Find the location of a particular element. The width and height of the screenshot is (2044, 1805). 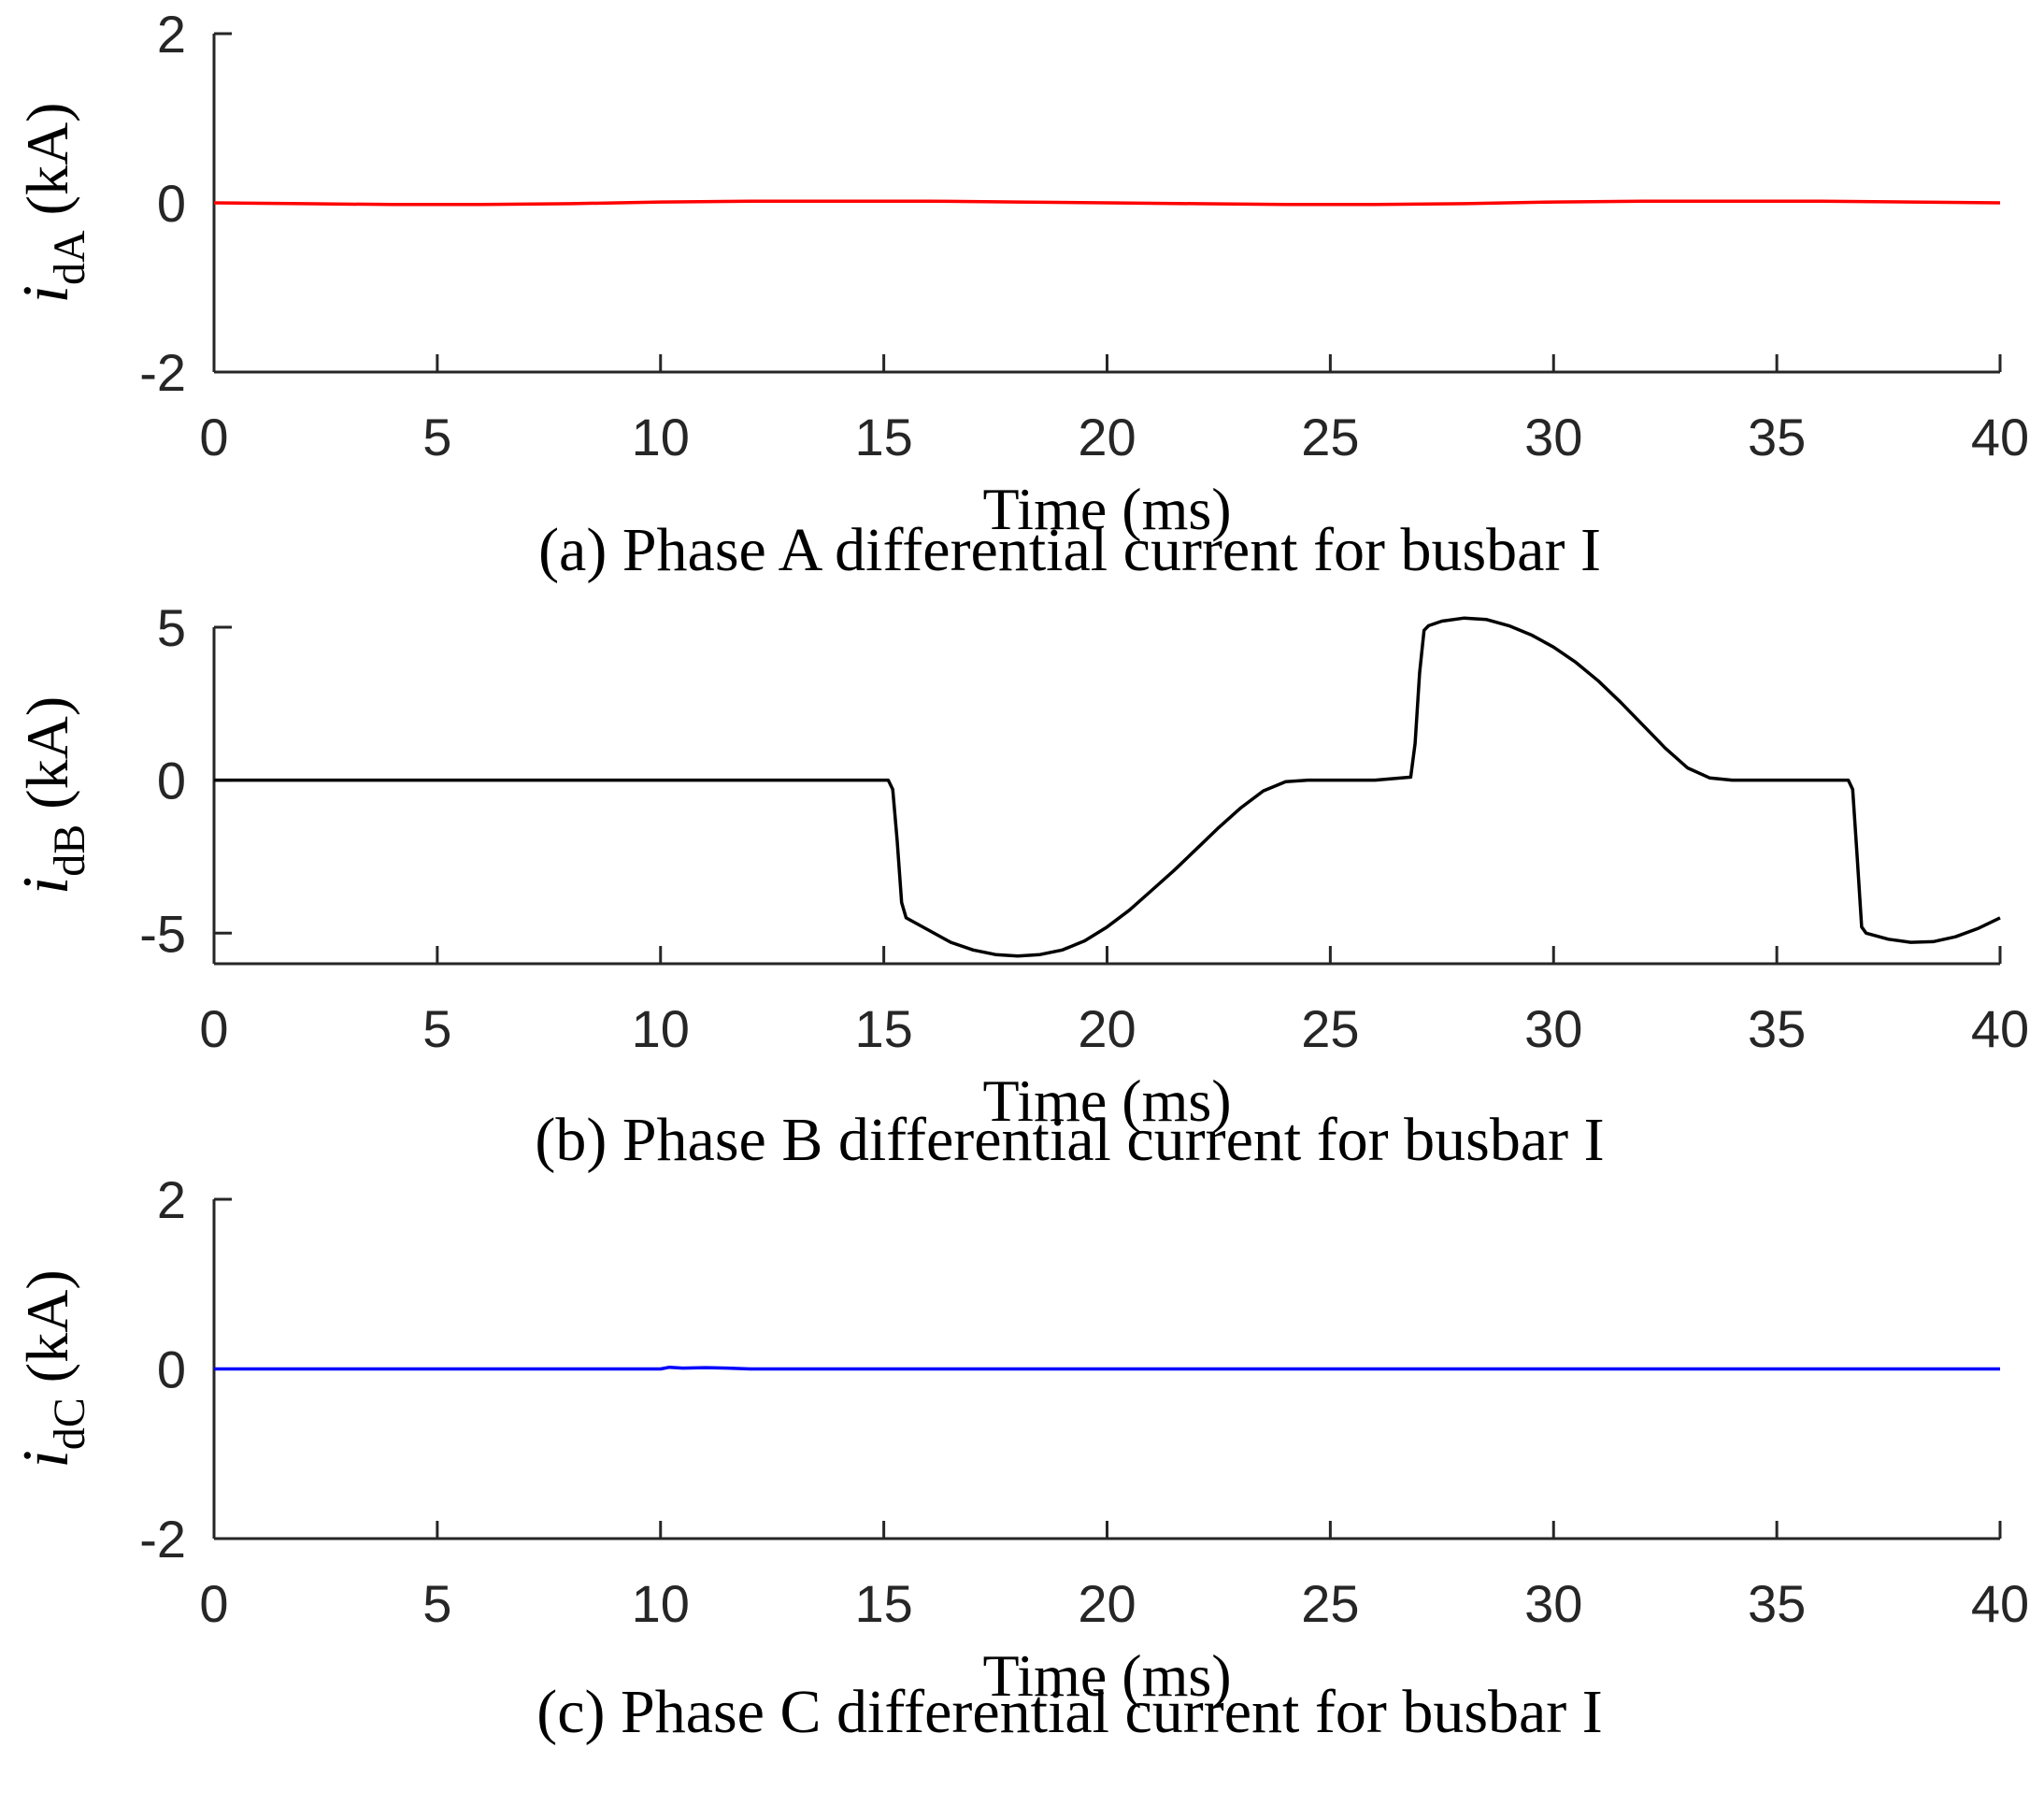

y-tick-label: 5 is located at coordinates (171, 627).